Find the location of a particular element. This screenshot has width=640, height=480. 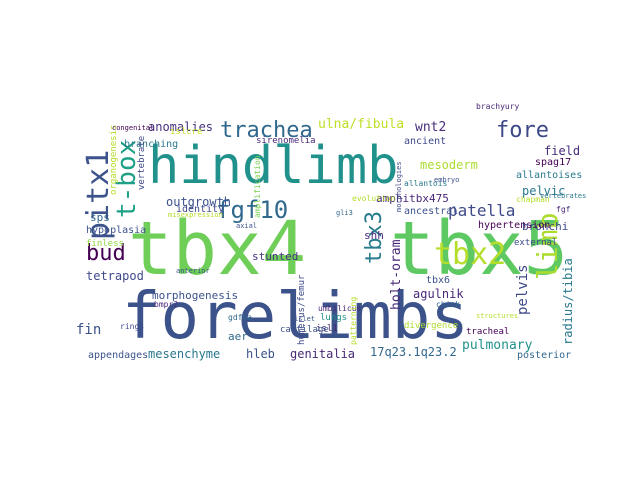

cloud-word: misexpression is located at coordinates (195, 215).